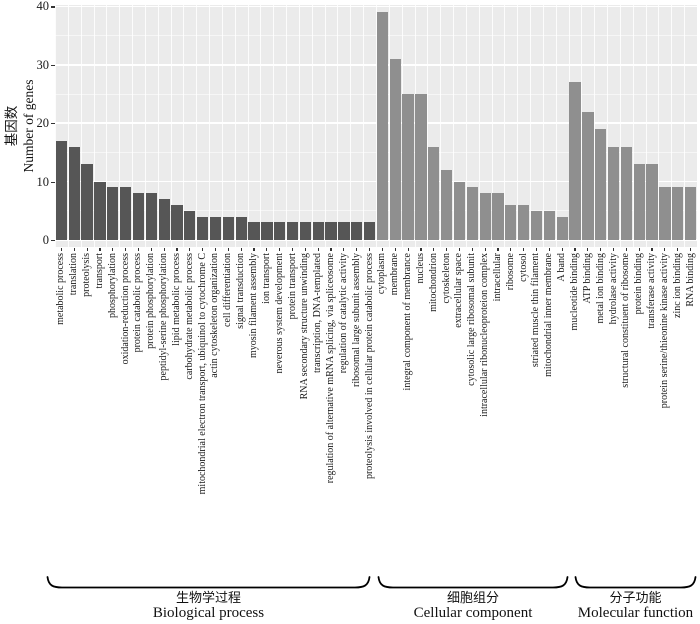  Describe the element at coordinates (74, 274) in the screenshot. I see `x-tick-label-text: translation` at that location.